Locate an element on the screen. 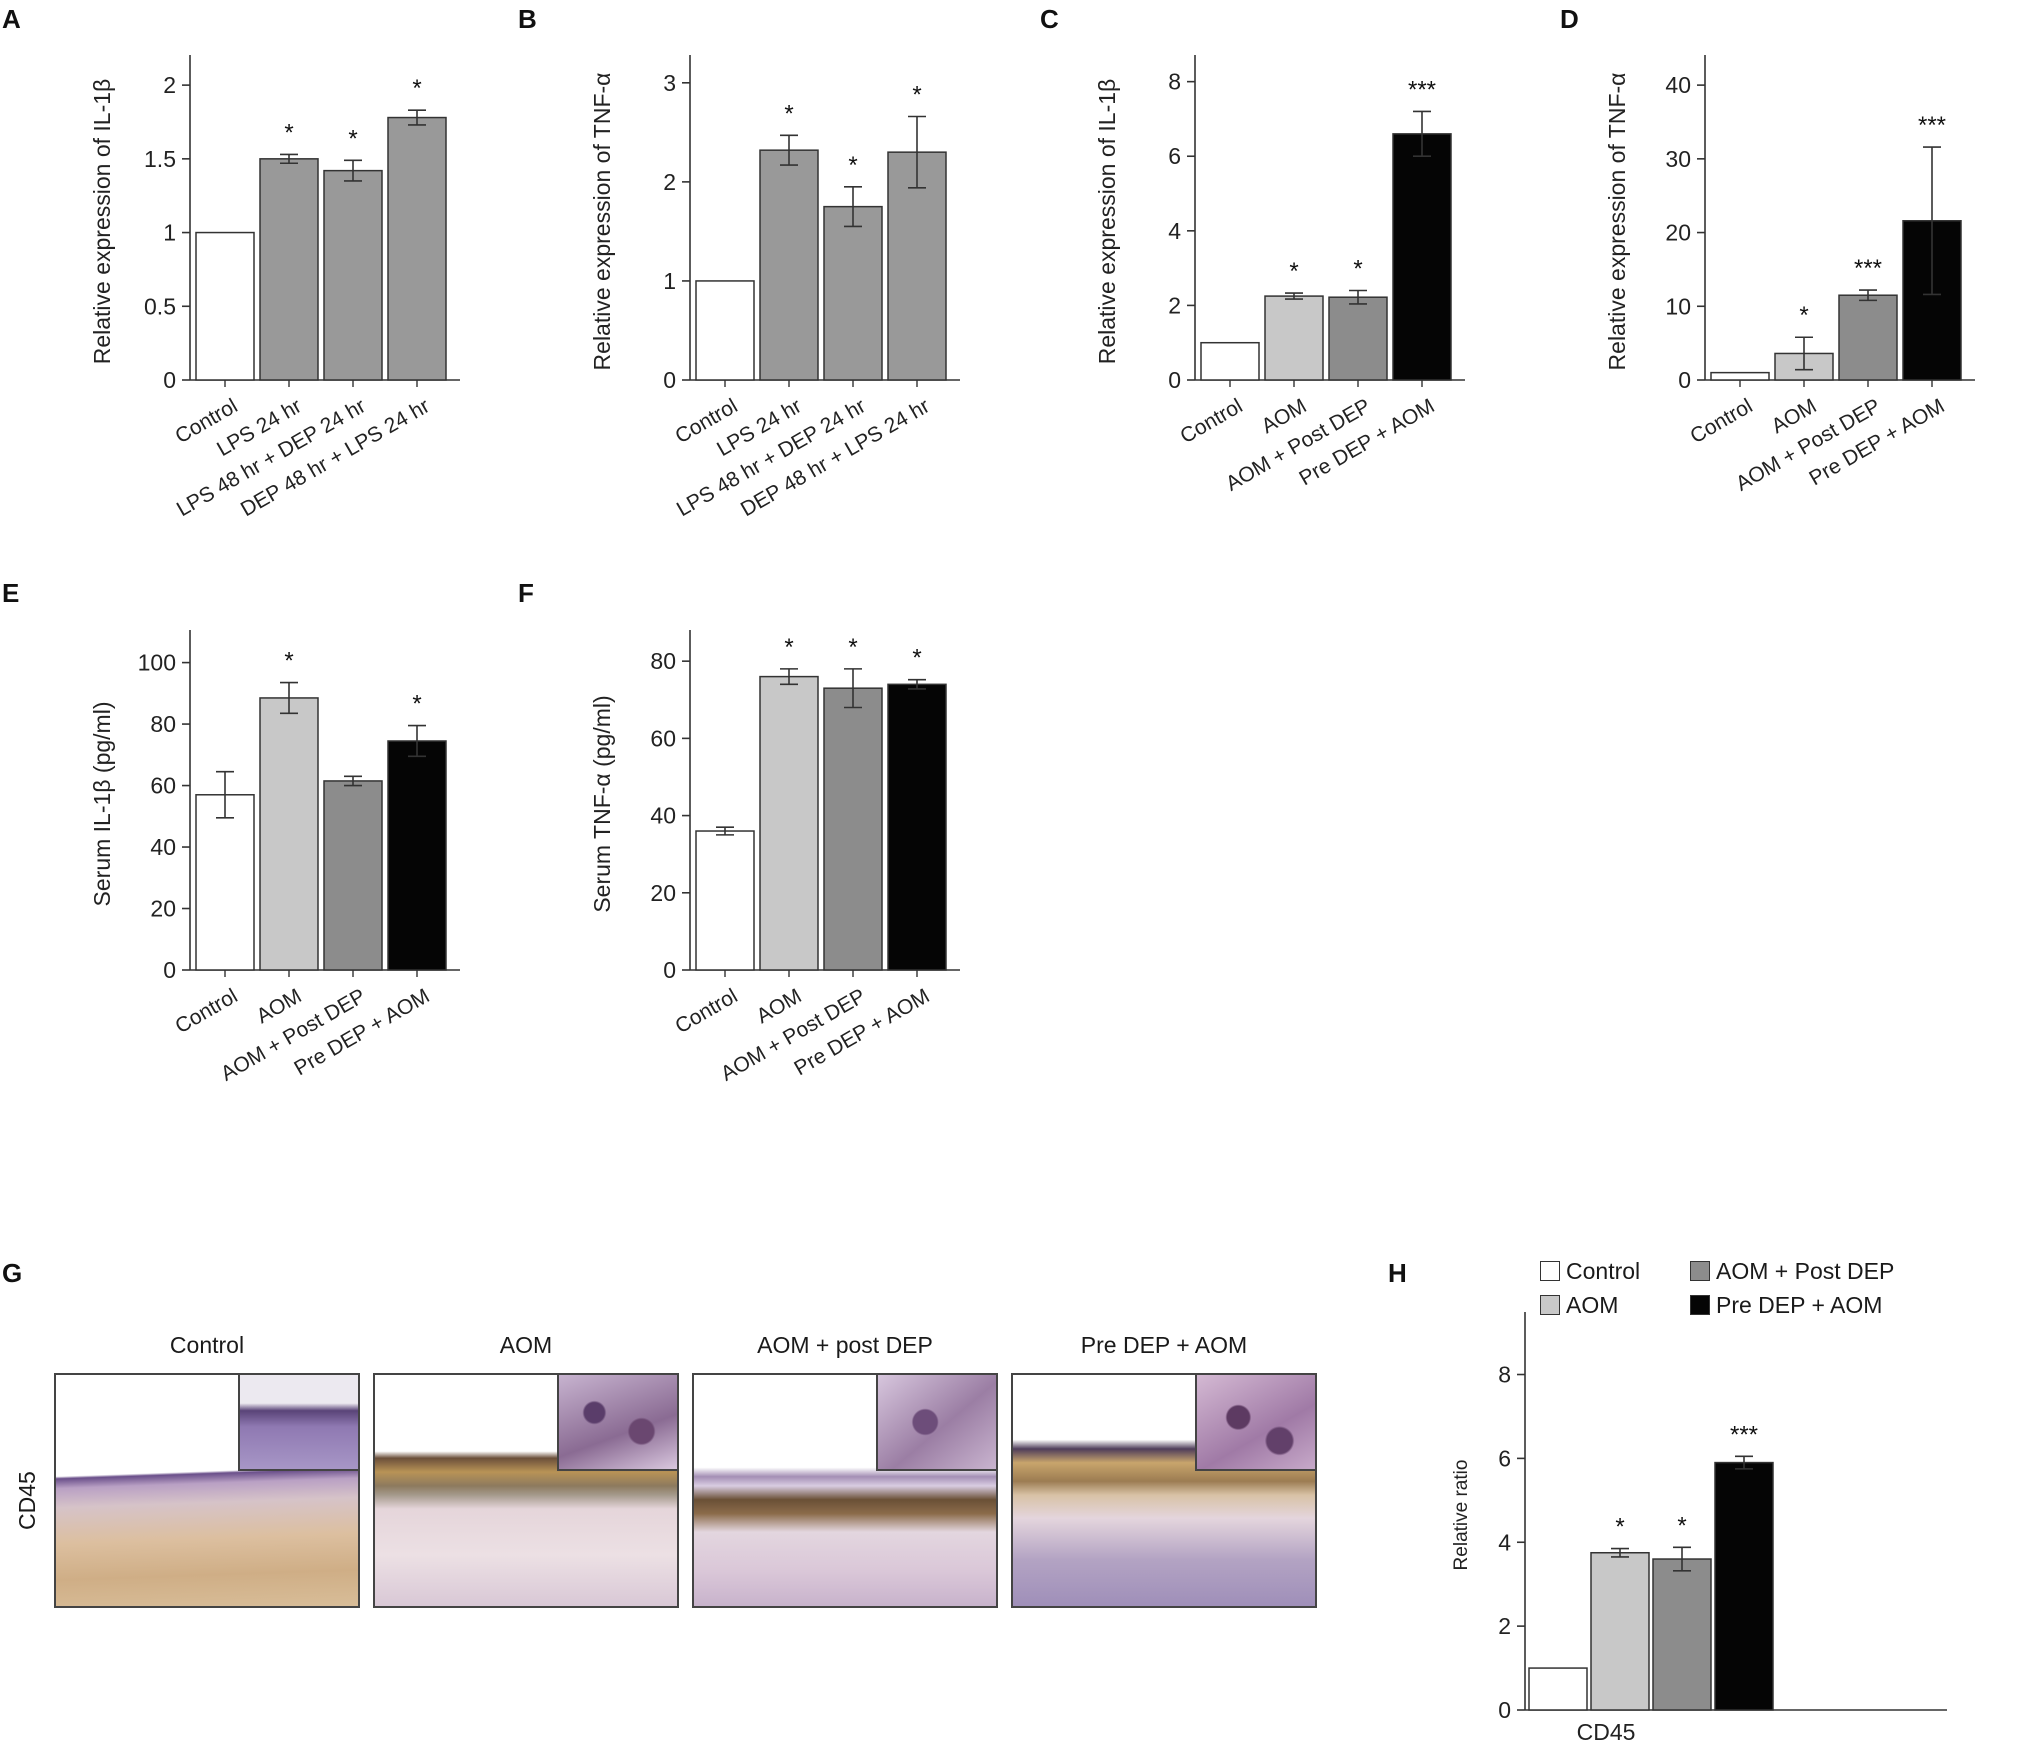 The image size is (2026, 1743). legend-swatch-aom is located at coordinates (1550, 1305).